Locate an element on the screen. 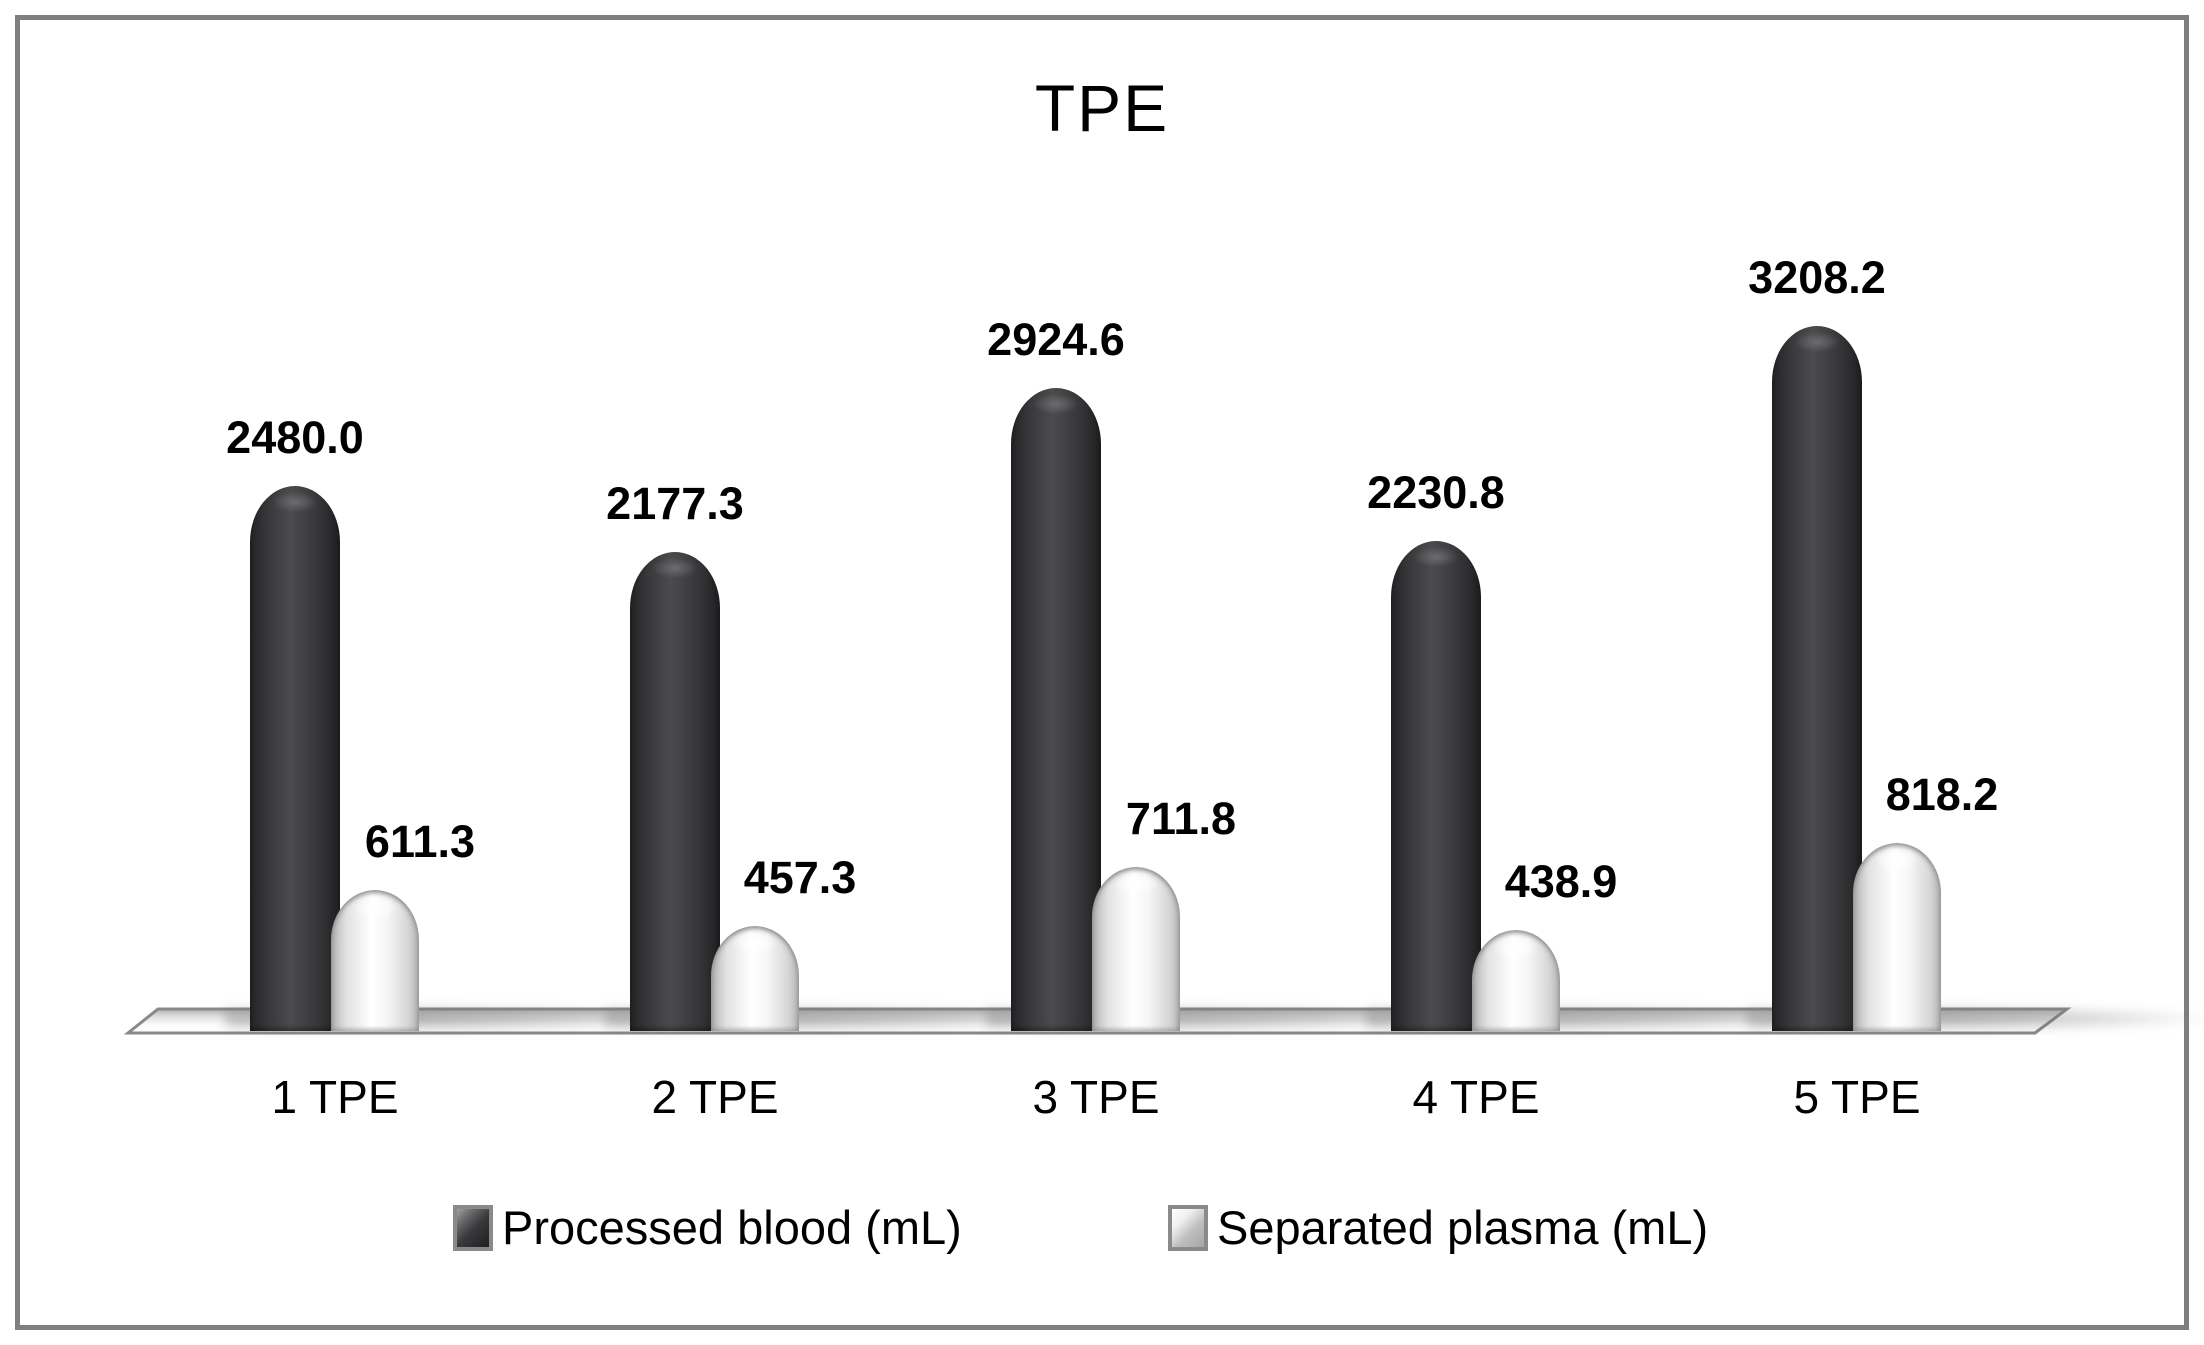 Image resolution: width=2204 pixels, height=1345 pixels. chart-title: TPE is located at coordinates (1102, 108).